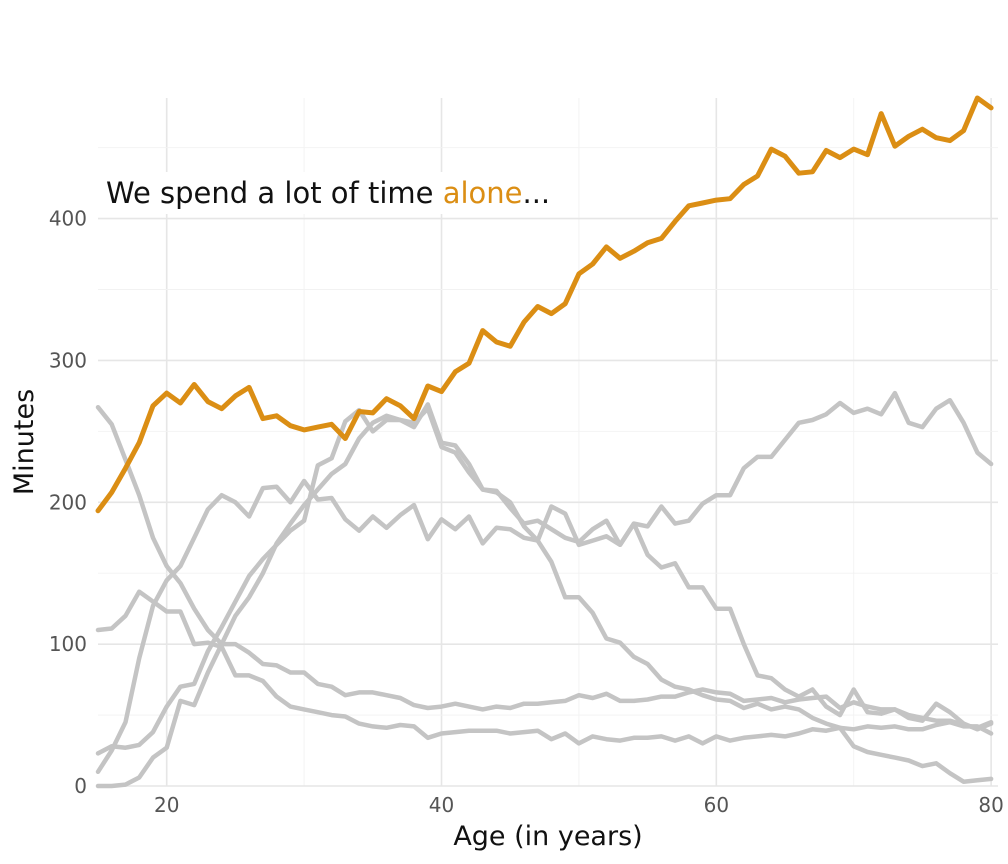  What do you see at coordinates (716, 805) in the screenshot?
I see `x-tick-label: 60` at bounding box center [716, 805].